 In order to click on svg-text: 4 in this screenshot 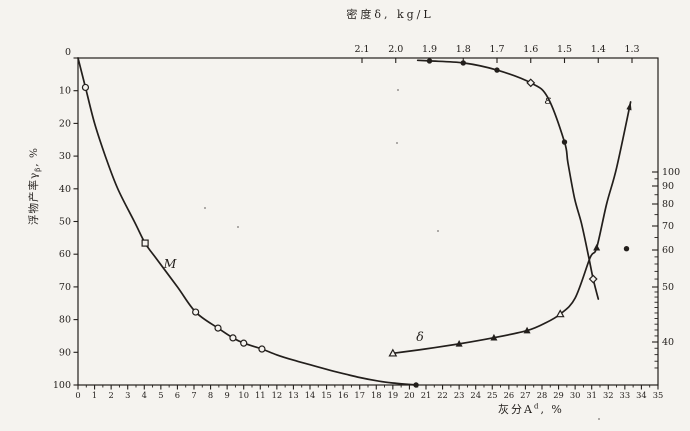, I will do `click(144, 395)`.